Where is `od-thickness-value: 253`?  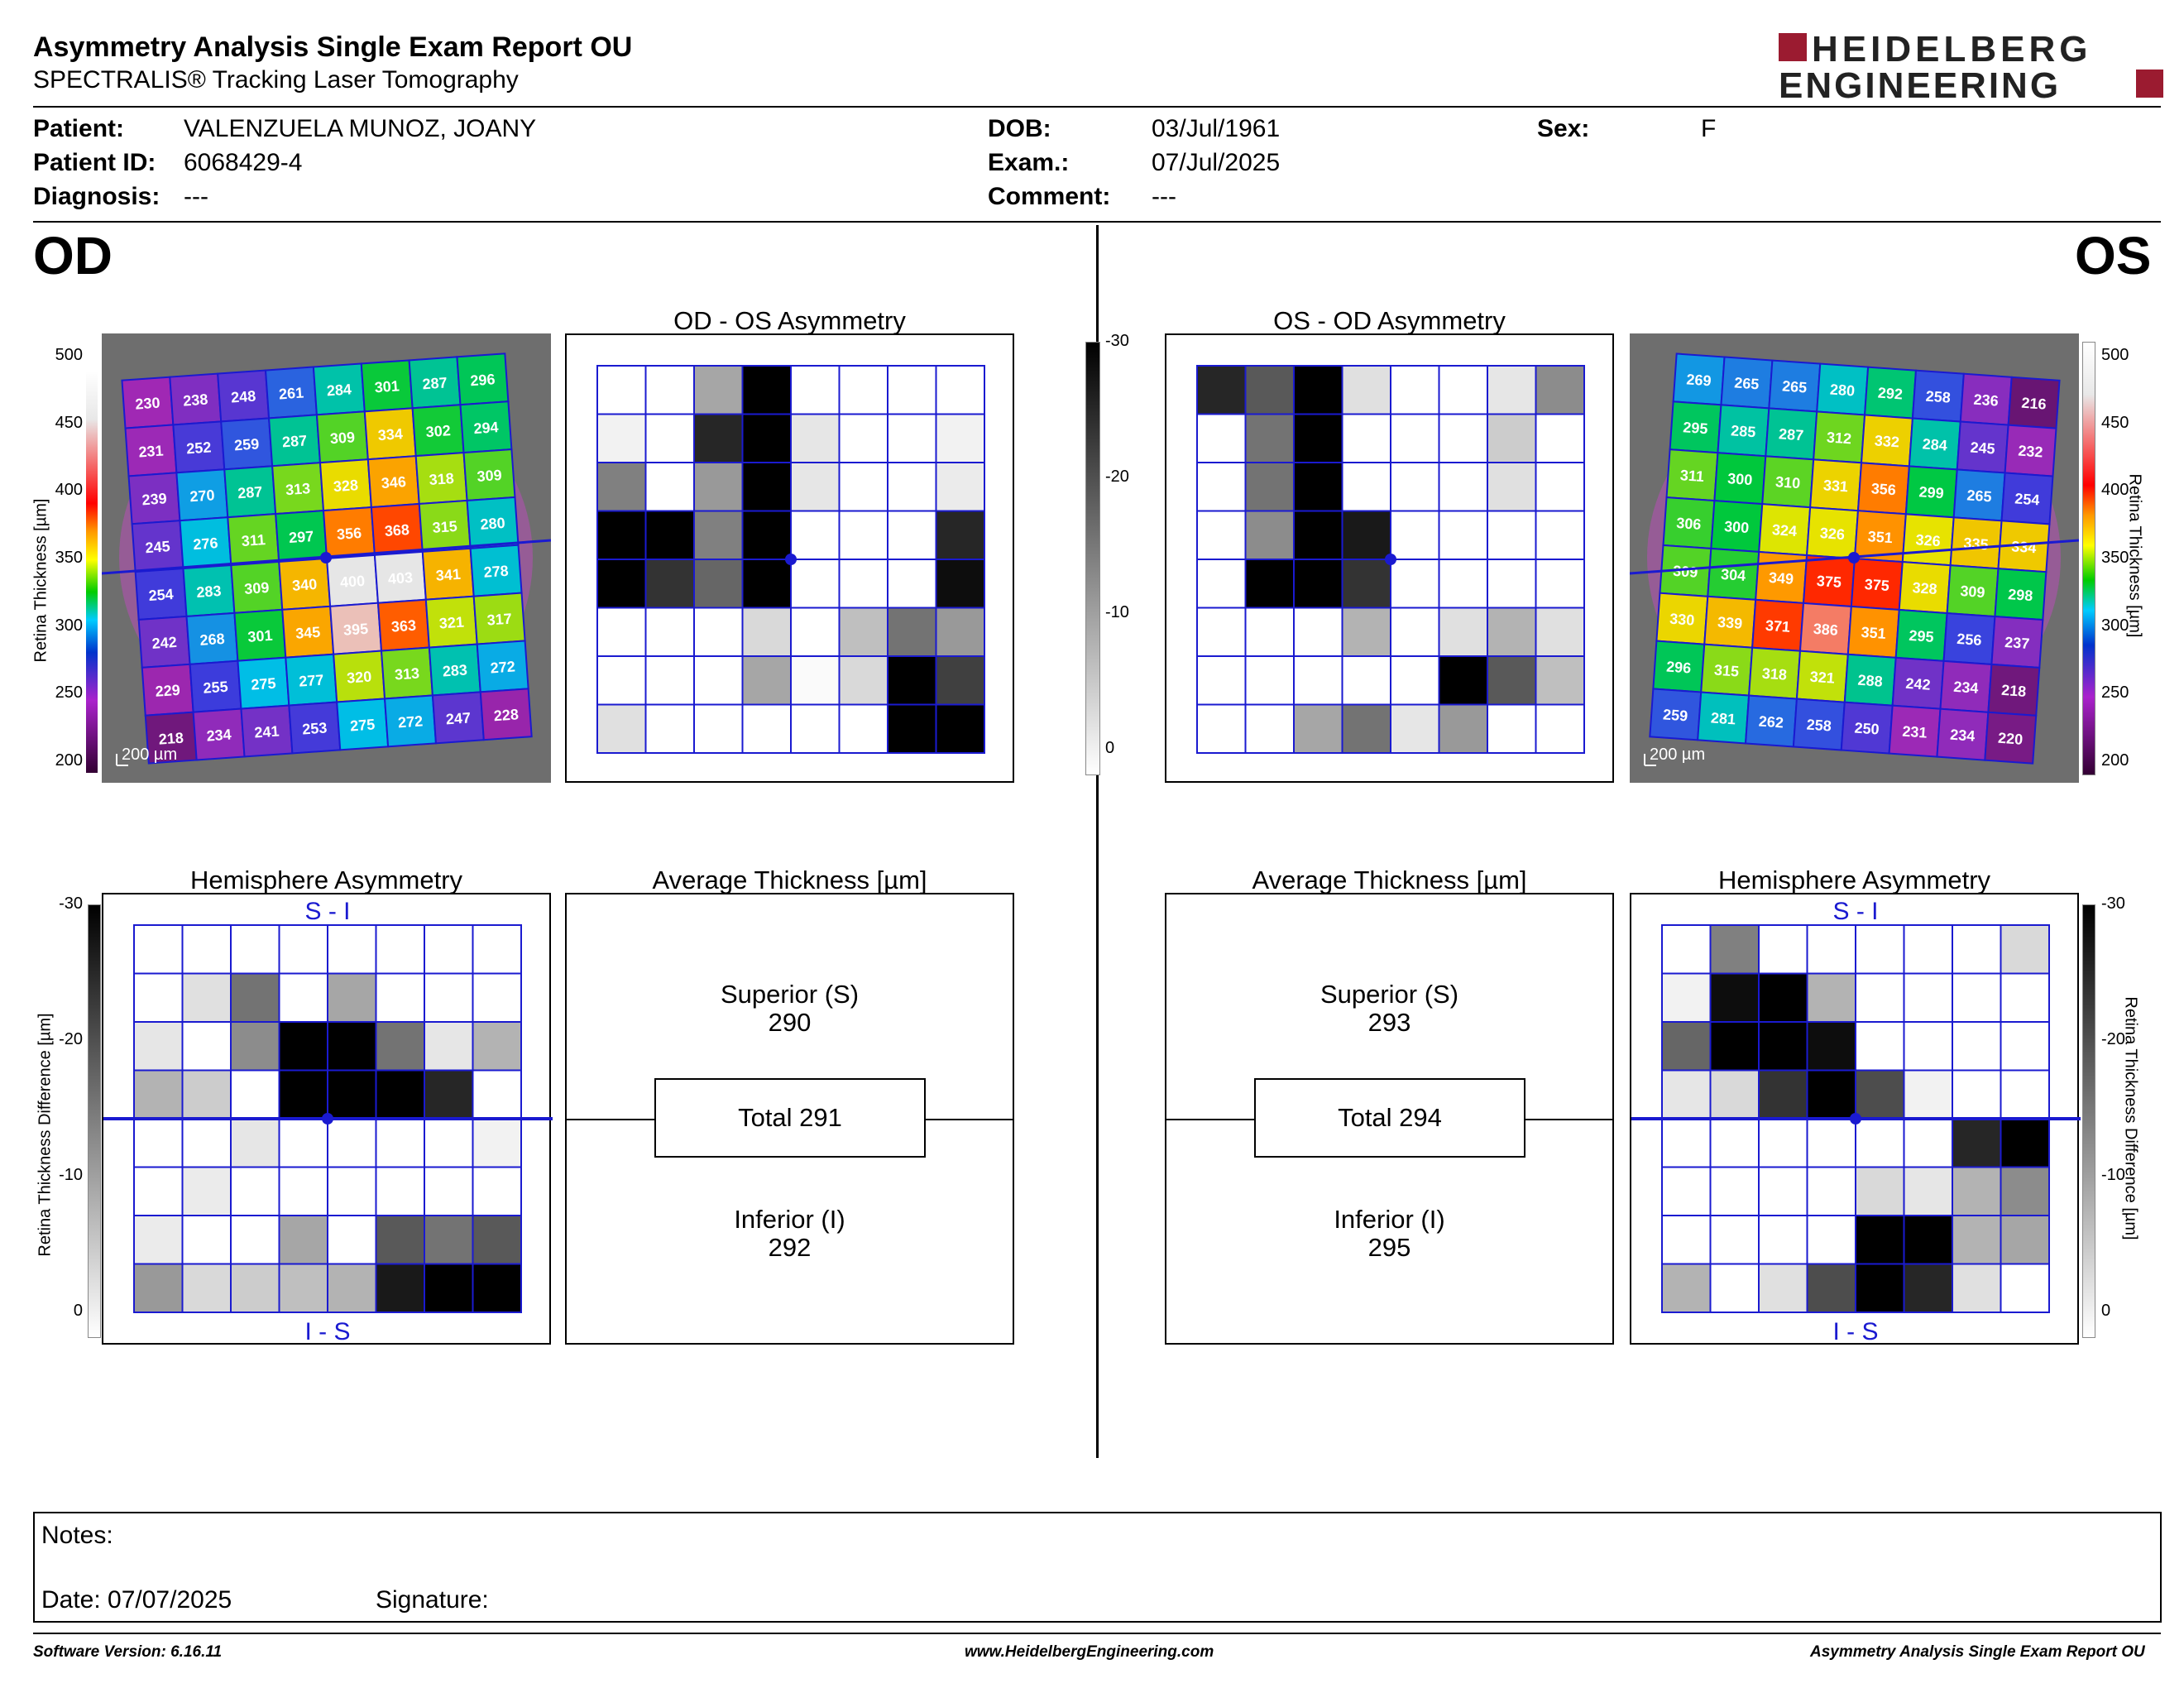 od-thickness-value: 253 is located at coordinates (315, 728).